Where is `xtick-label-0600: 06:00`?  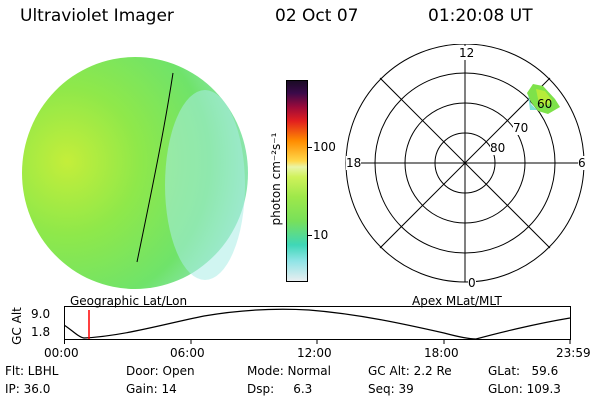
xtick-label-0600: 06:00 is located at coordinates (187, 353).